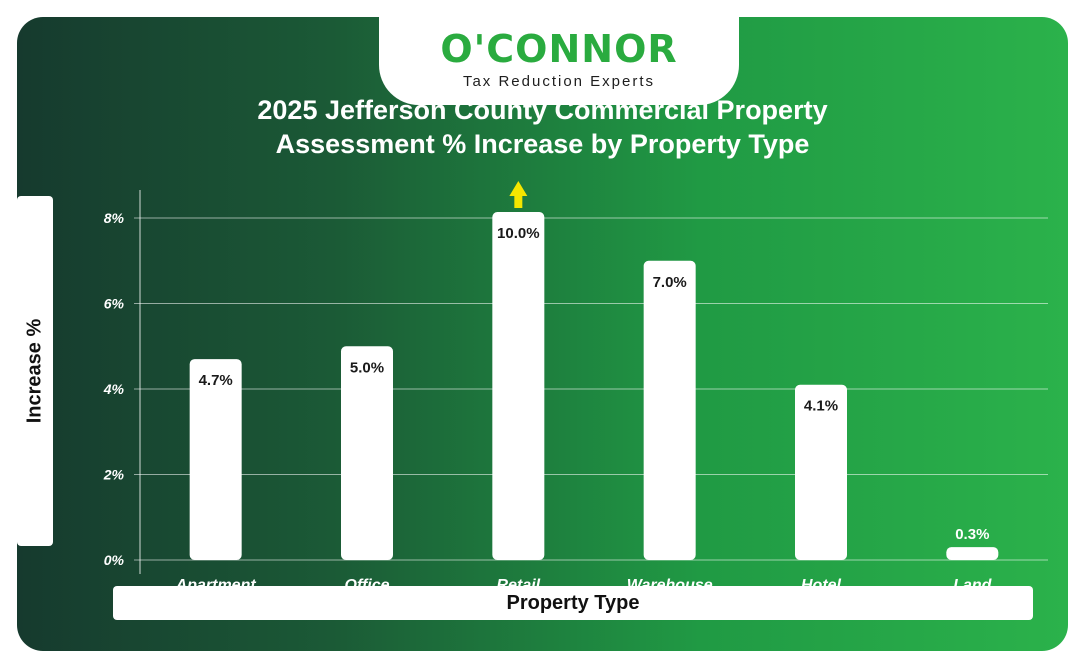  I want to click on data-label: 10.0%, so click(518, 233).